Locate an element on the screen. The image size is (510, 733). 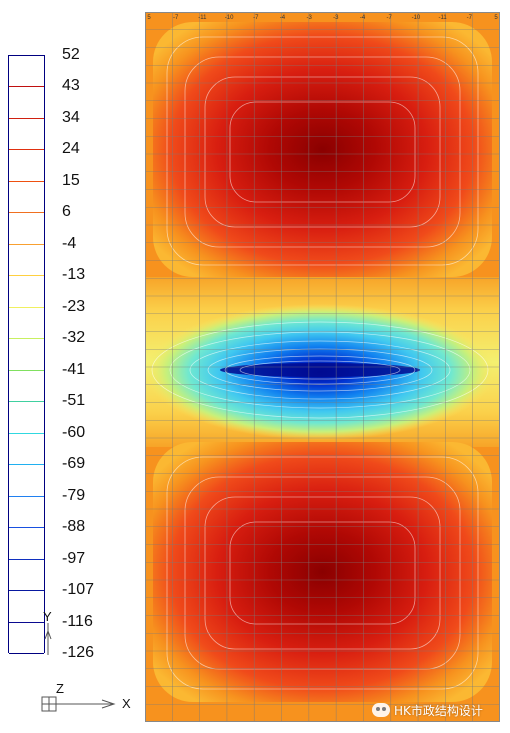
legend-label: -79 is located at coordinates (74, 495).